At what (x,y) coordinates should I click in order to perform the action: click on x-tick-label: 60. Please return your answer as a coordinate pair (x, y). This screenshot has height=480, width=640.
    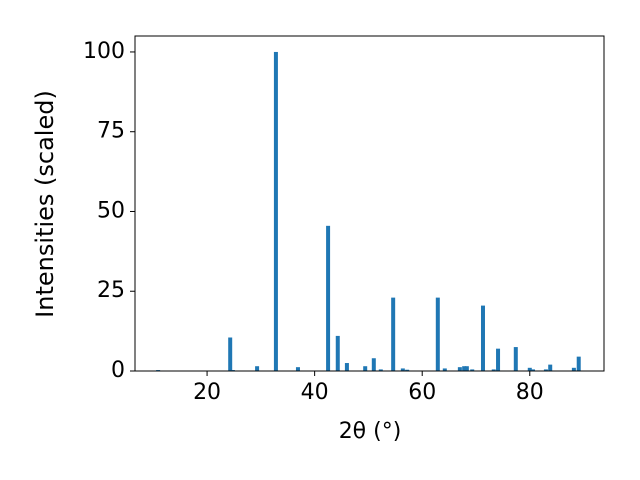
    Looking at the image, I should click on (422, 392).